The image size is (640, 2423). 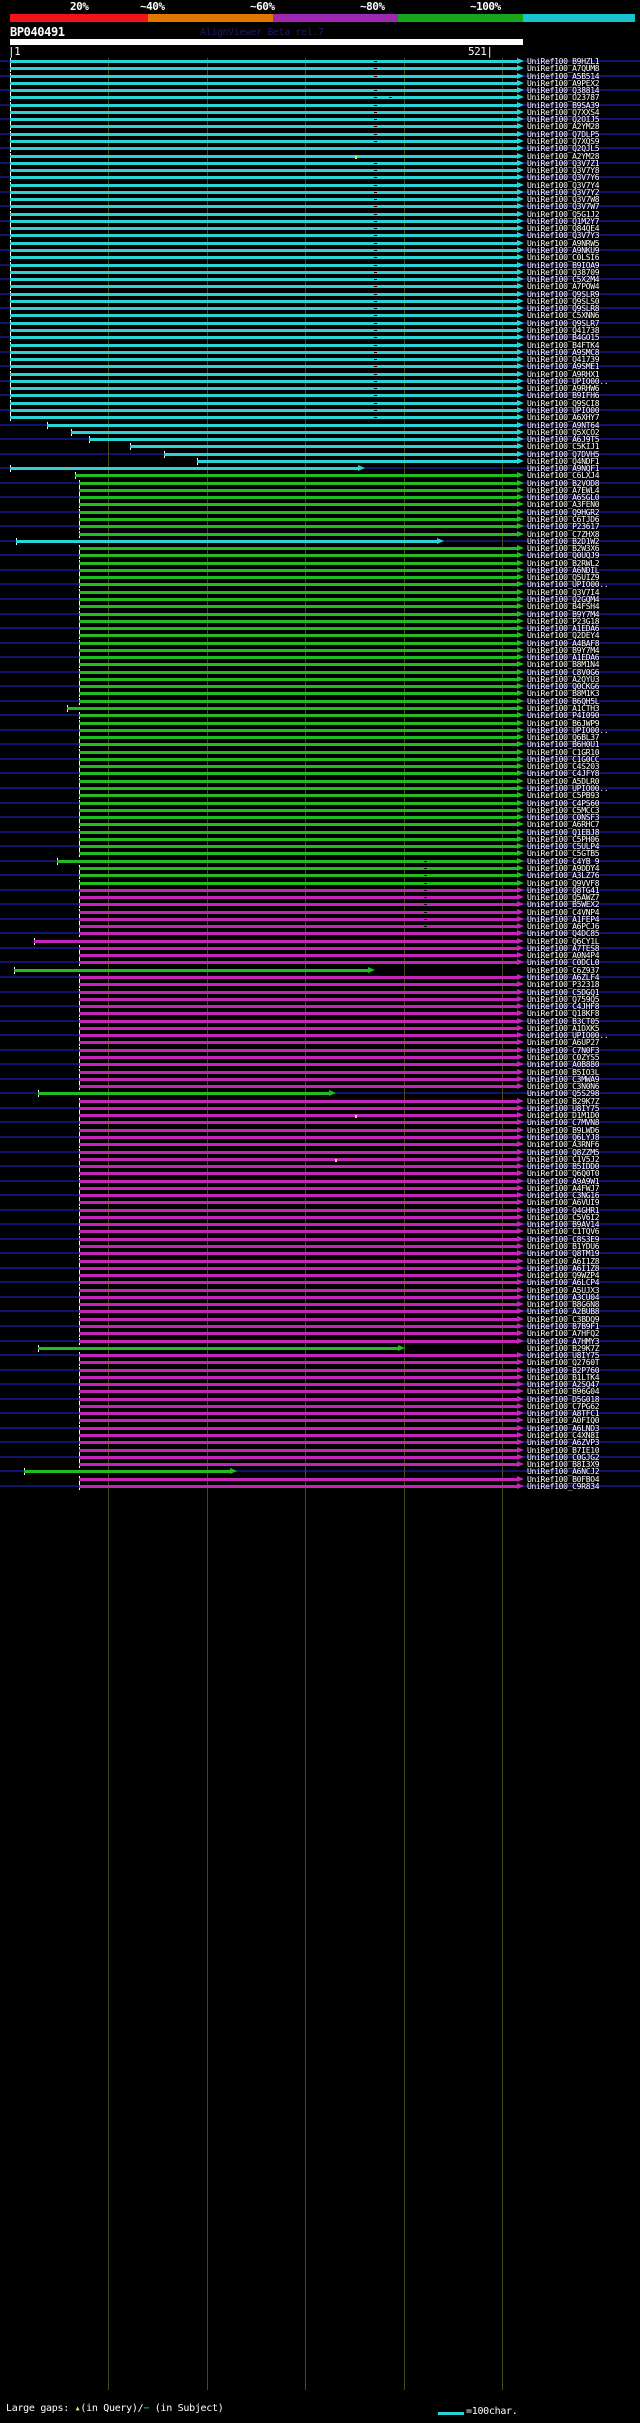 I want to click on hit-row: UniRef100_A7POW4, so click(x=320, y=287).